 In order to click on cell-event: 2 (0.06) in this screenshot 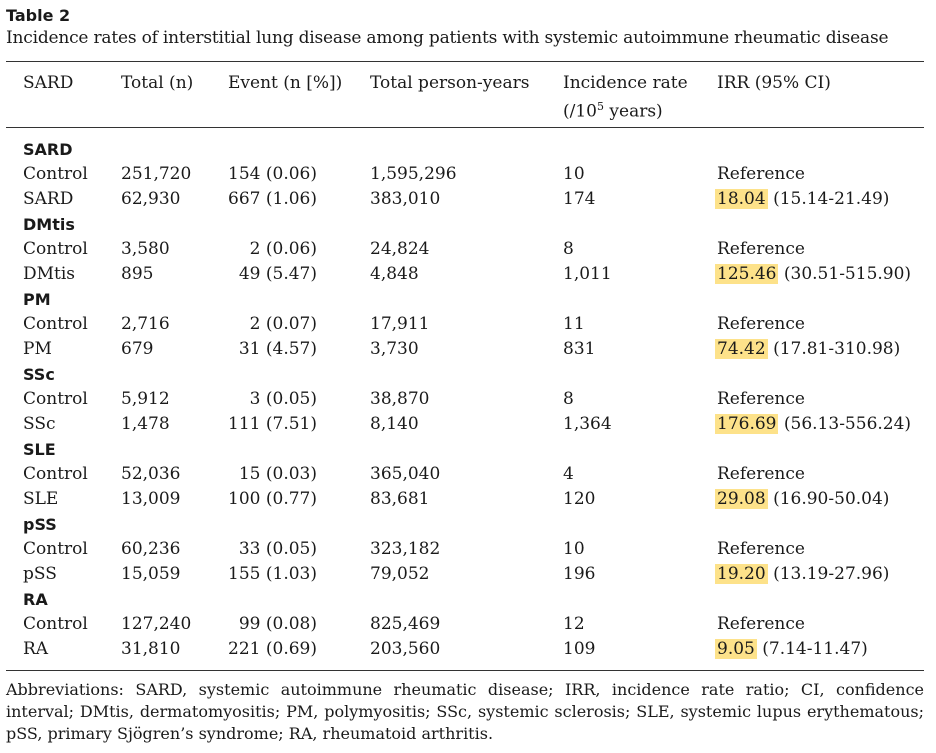, I will do `click(283, 249)`.